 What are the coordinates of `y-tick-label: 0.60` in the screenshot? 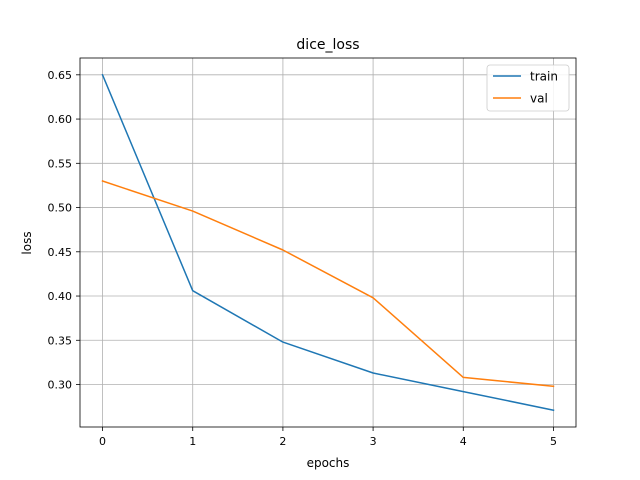 It's located at (60, 119).